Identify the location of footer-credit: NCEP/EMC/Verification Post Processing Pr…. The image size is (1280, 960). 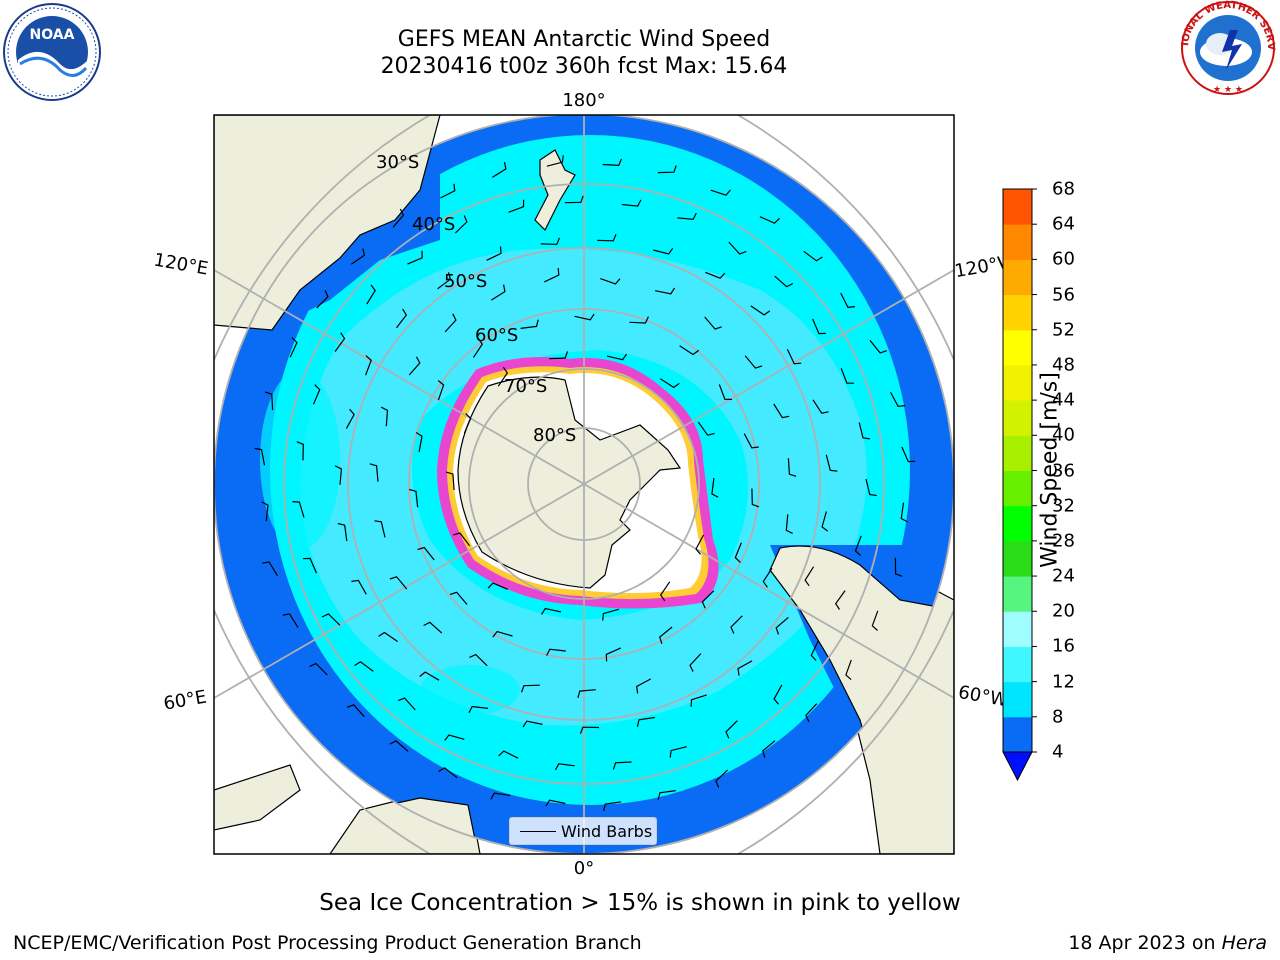
(327, 943).